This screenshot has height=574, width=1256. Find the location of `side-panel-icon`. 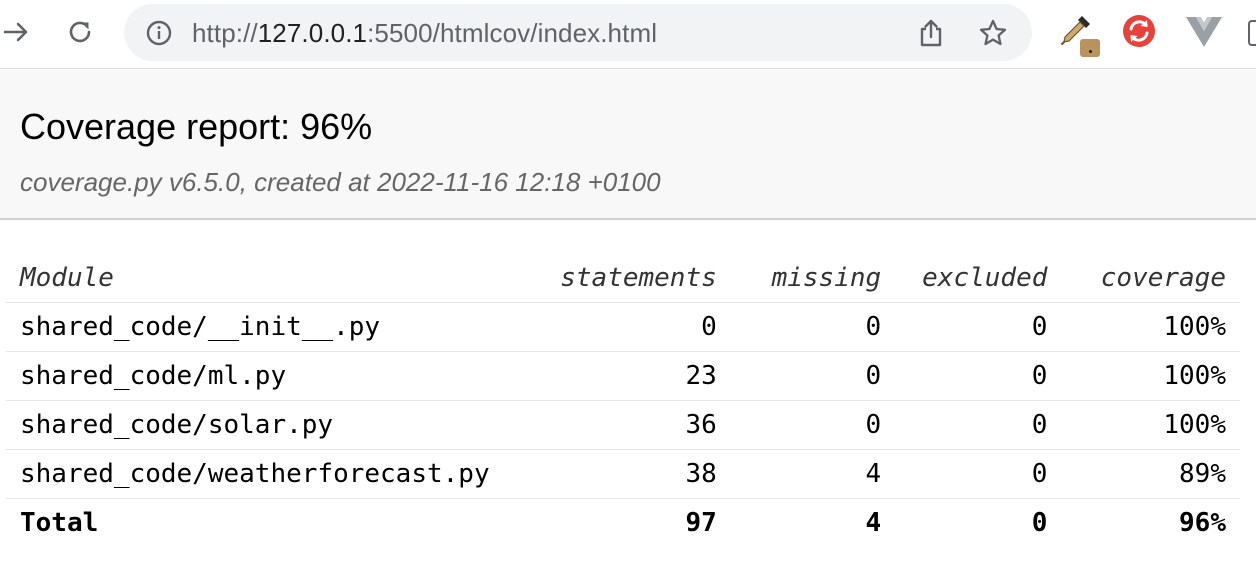

side-panel-icon is located at coordinates (1252, 33).